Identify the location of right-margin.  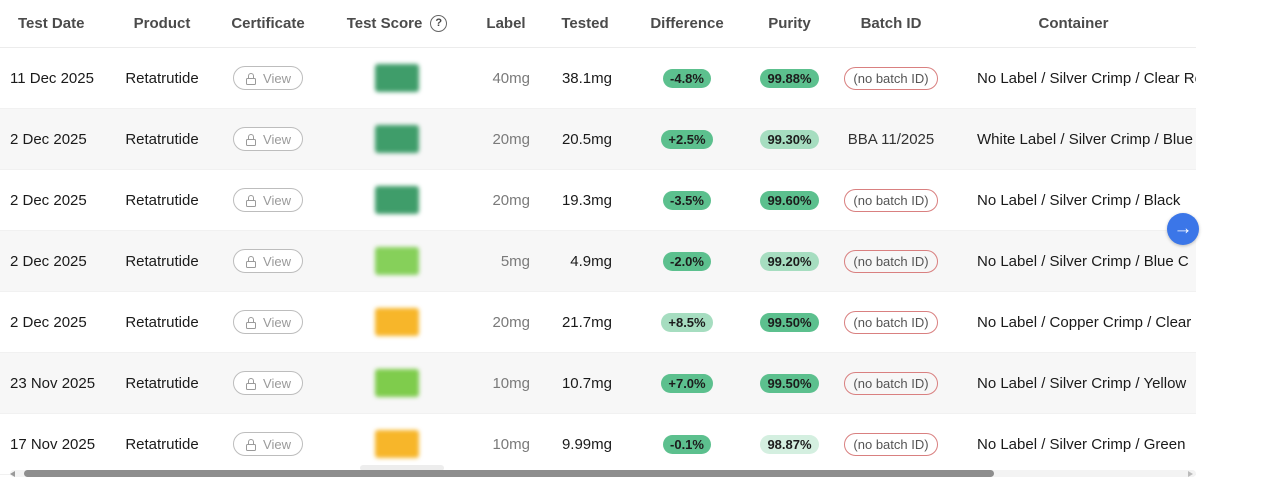
(1238, 238).